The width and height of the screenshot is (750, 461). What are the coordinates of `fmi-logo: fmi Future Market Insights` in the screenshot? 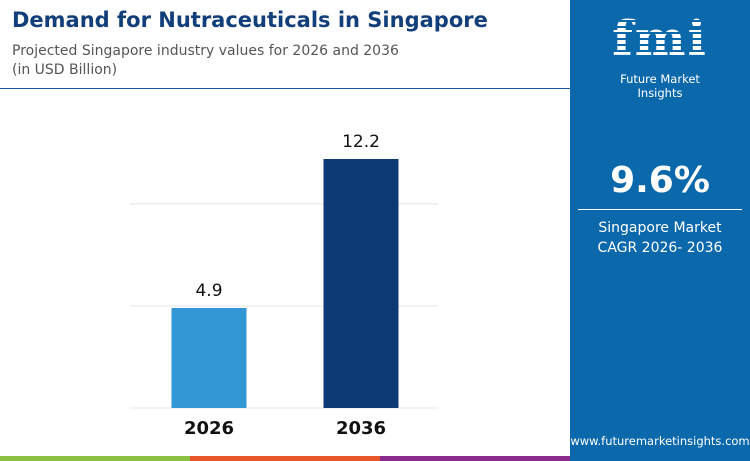 It's located at (660, 55).